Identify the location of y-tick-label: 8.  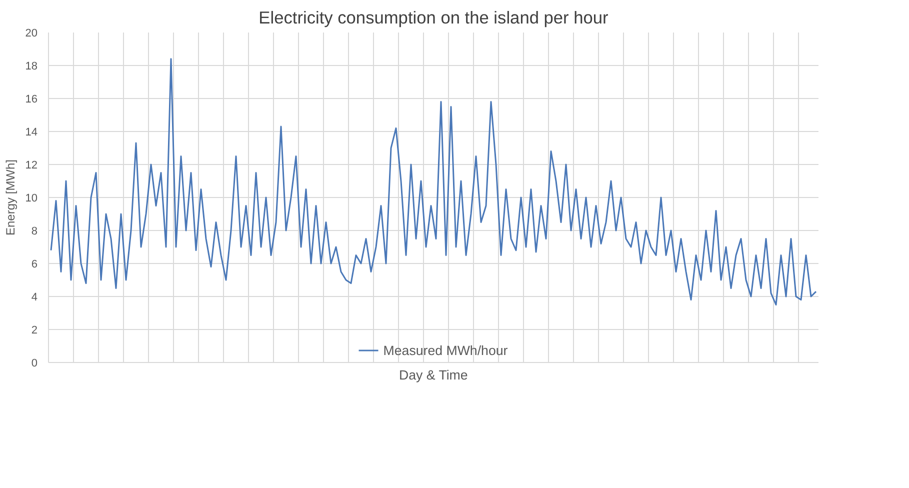
(34, 232).